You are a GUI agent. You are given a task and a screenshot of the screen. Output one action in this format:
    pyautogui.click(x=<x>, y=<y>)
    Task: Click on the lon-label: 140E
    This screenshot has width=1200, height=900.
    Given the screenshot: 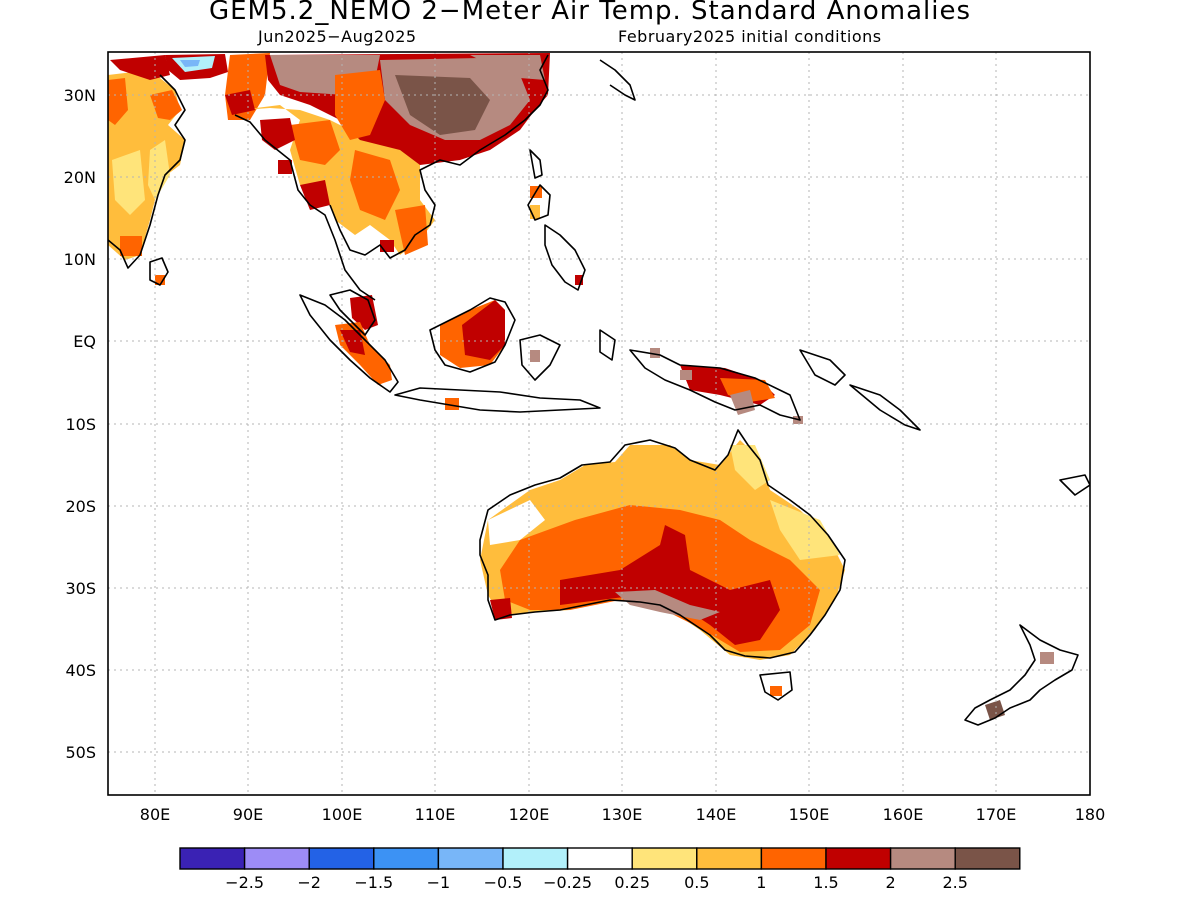 What is the action you would take?
    pyautogui.click(x=716, y=814)
    